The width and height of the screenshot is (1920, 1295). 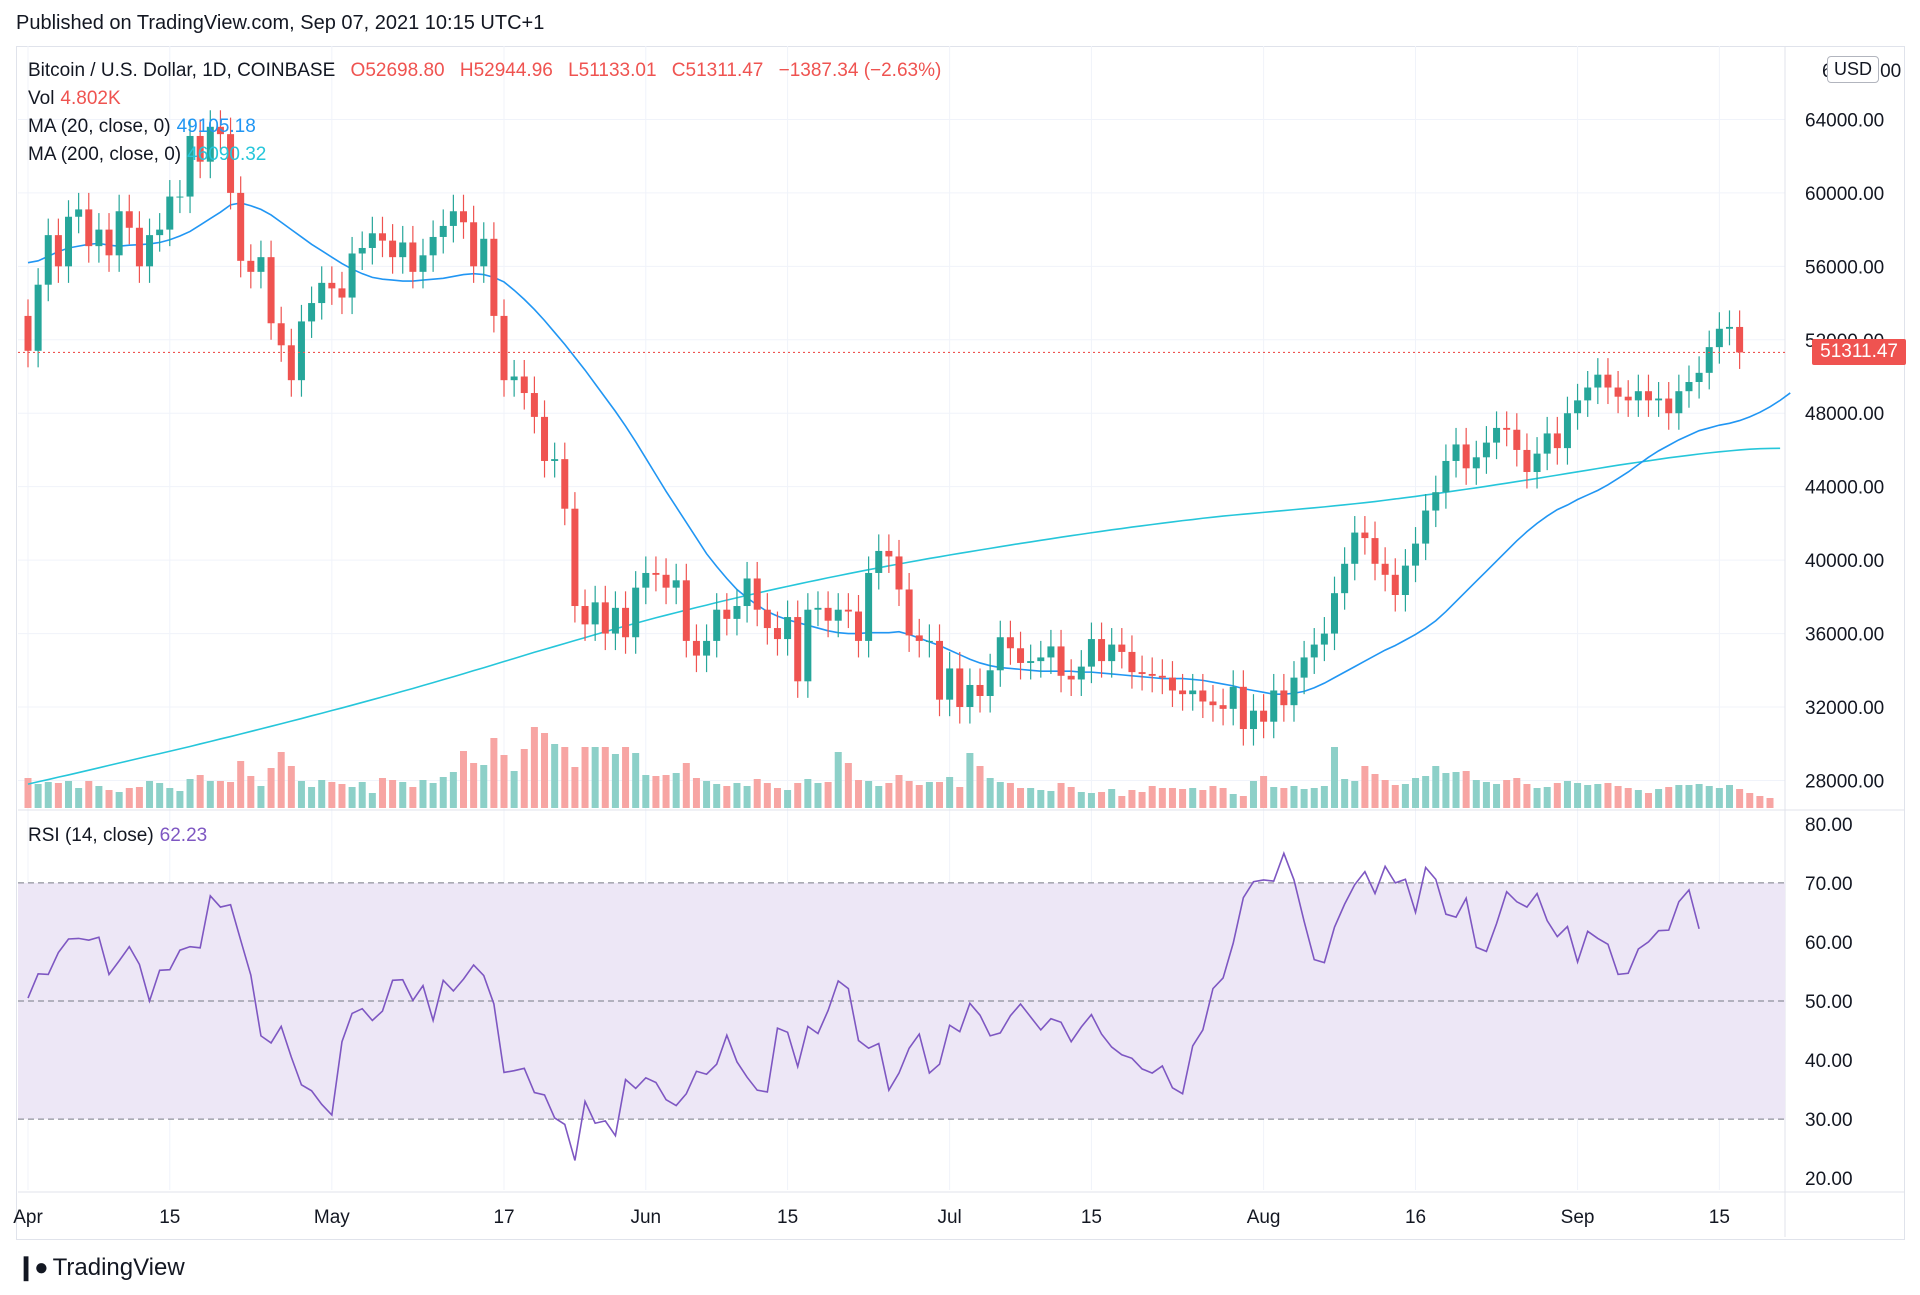 I want to click on tradingview-logo: ❙● TradingView, so click(x=100, y=1267).